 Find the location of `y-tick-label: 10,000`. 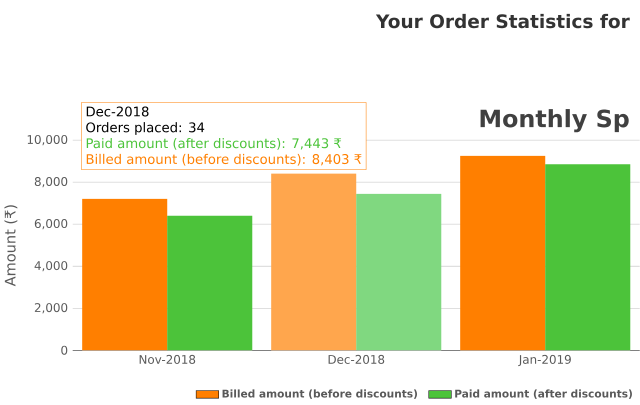

y-tick-label: 10,000 is located at coordinates (48, 140).